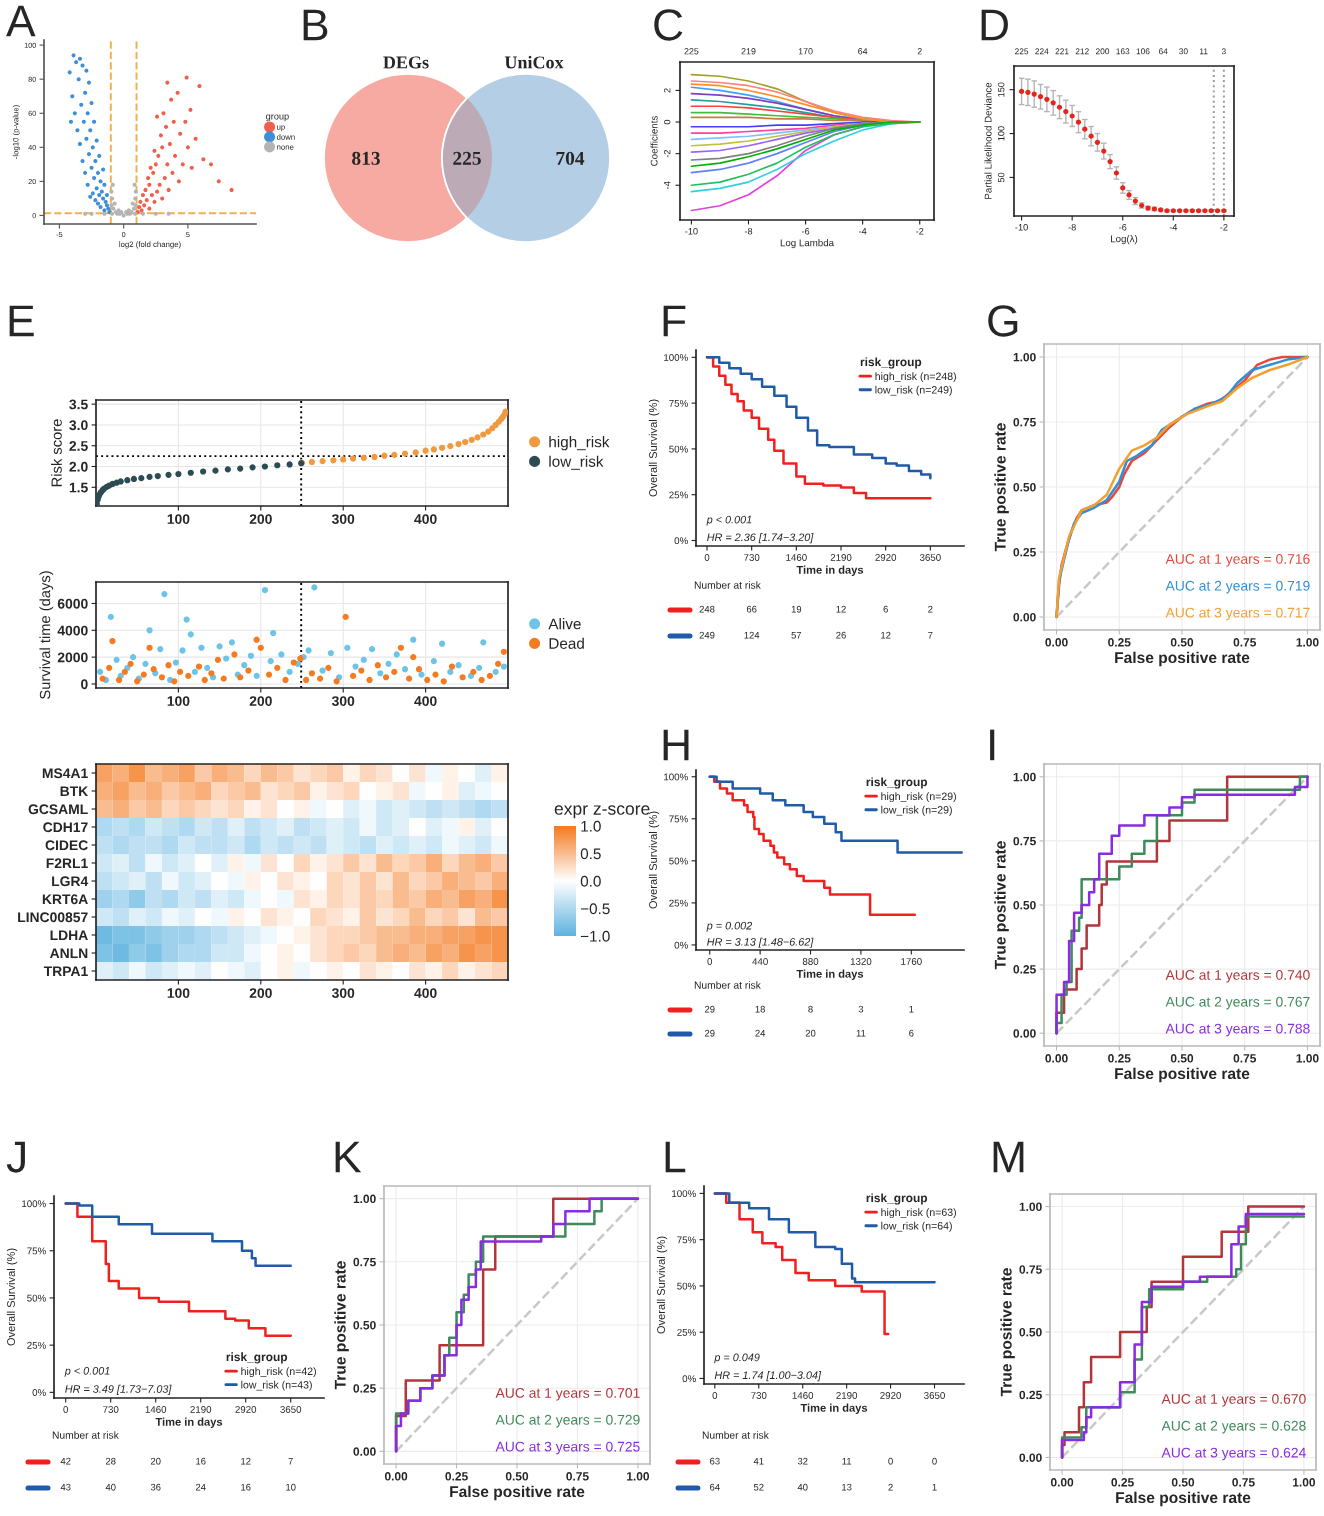 The height and width of the screenshot is (1516, 1324). Describe the element at coordinates (570, 158) in the screenshot. I see `data-label: 704` at that location.